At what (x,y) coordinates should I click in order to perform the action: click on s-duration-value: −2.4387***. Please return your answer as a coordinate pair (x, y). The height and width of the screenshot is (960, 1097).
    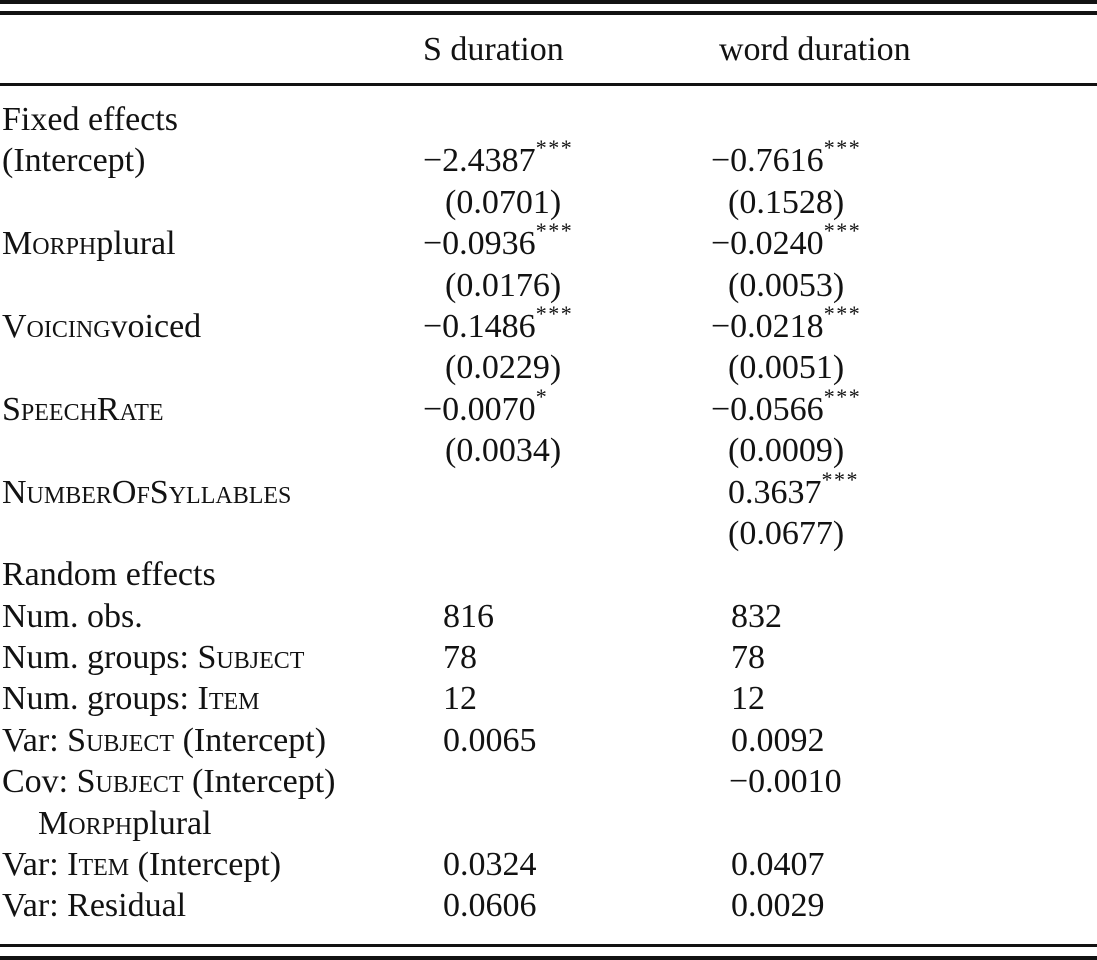
    Looking at the image, I should click on (567, 159).